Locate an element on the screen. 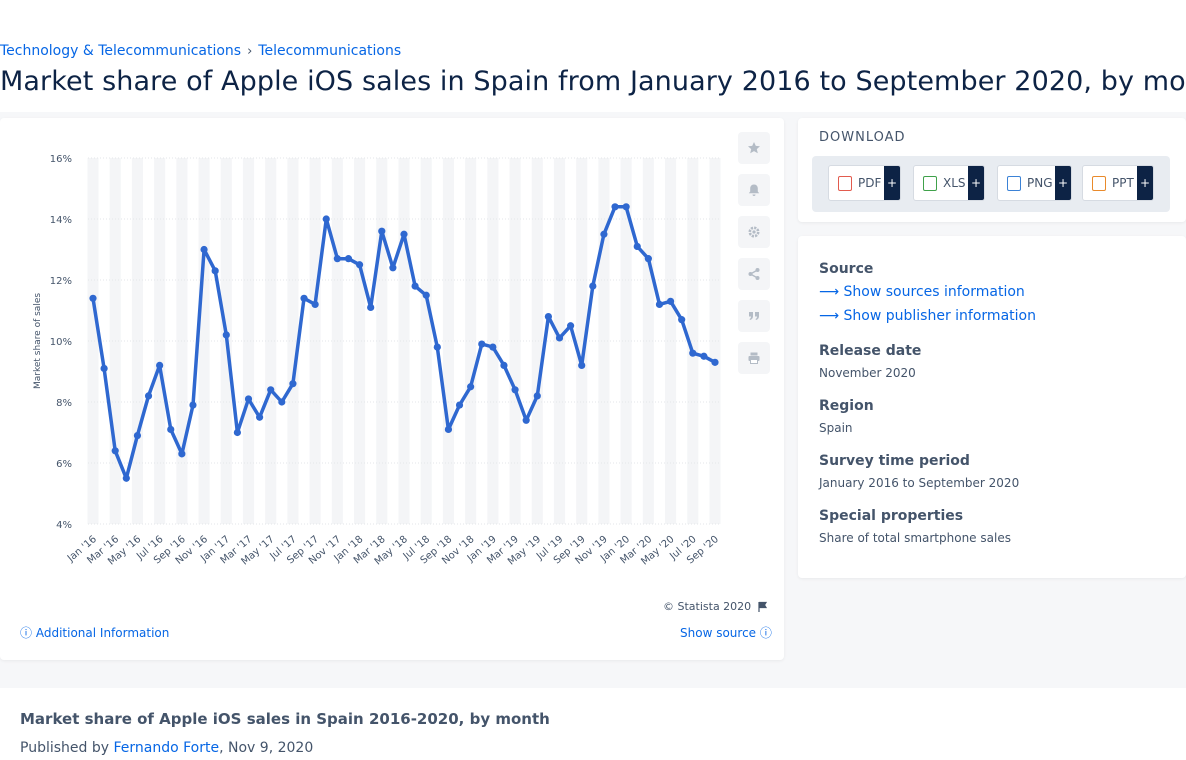  author-link: Fernando Forte is located at coordinates (166, 748).